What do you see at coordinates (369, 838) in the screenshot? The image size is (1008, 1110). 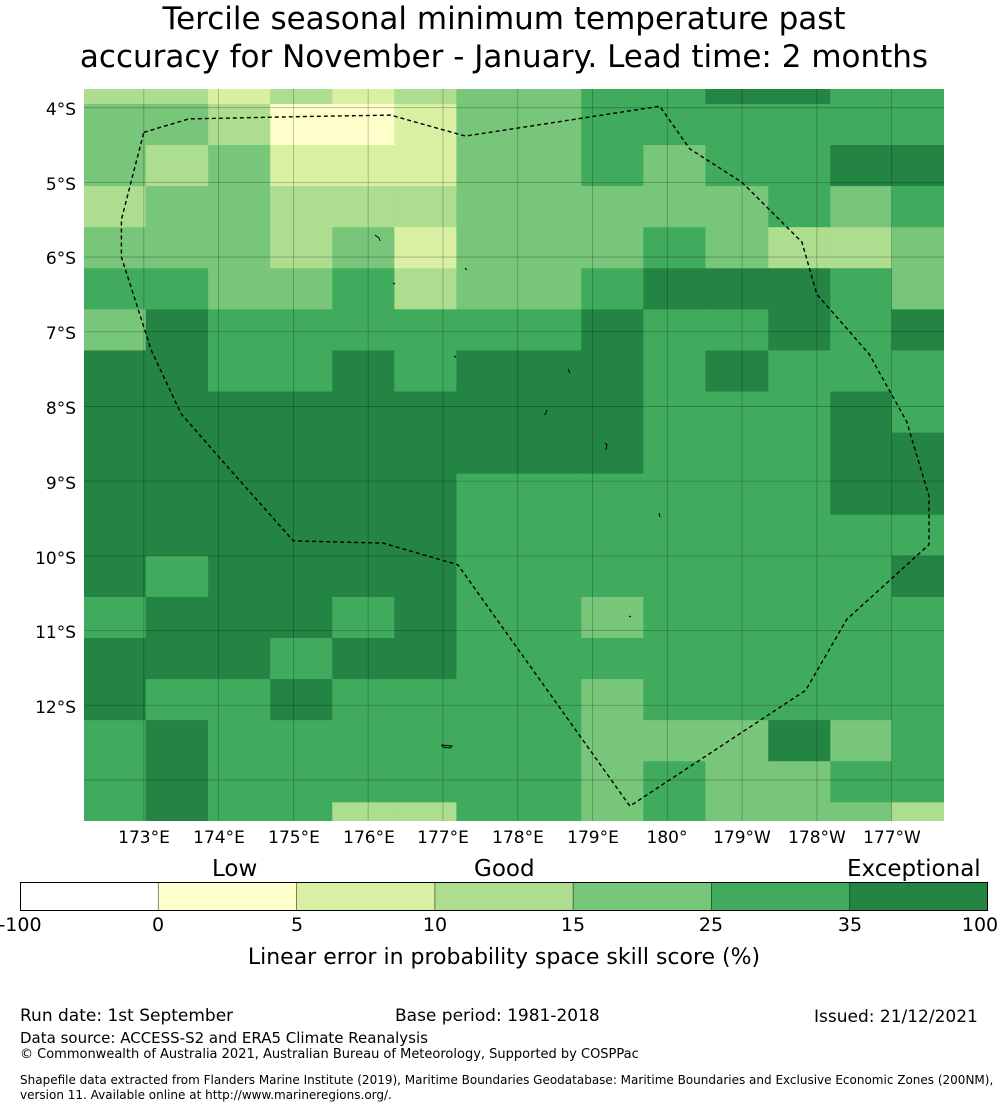 I see `lon-tick: 176°E` at bounding box center [369, 838].